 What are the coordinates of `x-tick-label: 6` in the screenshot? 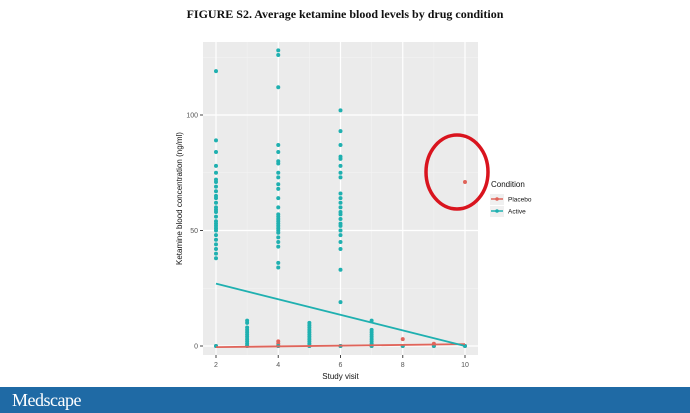 It's located at (341, 365).